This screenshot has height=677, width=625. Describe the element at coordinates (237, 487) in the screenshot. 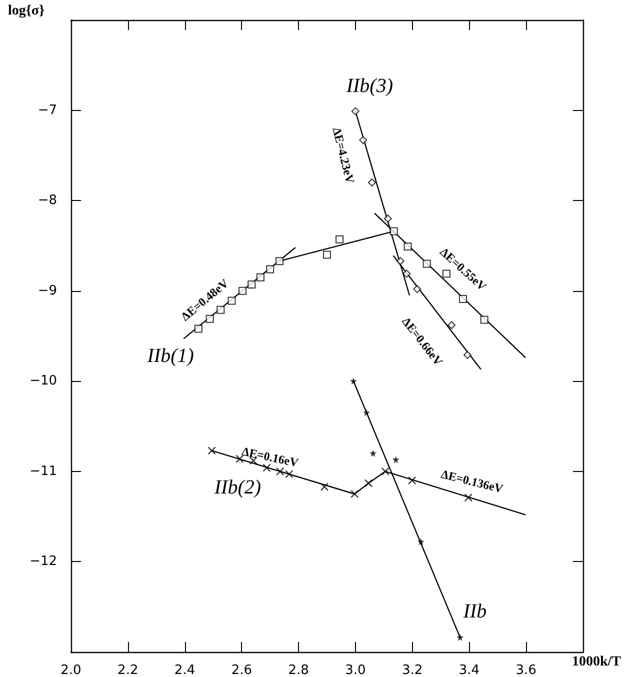

I see `annotation: IIb(2)` at that location.